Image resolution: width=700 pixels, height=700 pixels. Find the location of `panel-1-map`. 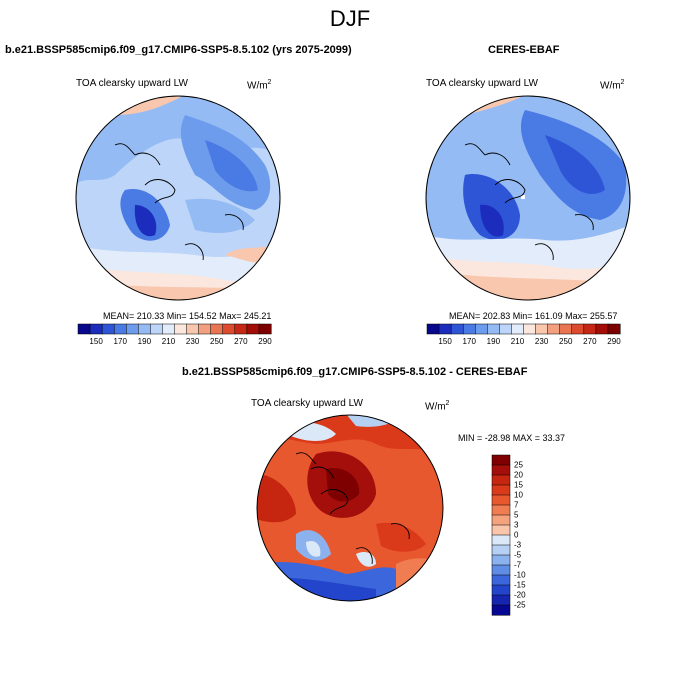

panel-1-map is located at coordinates (178, 198).